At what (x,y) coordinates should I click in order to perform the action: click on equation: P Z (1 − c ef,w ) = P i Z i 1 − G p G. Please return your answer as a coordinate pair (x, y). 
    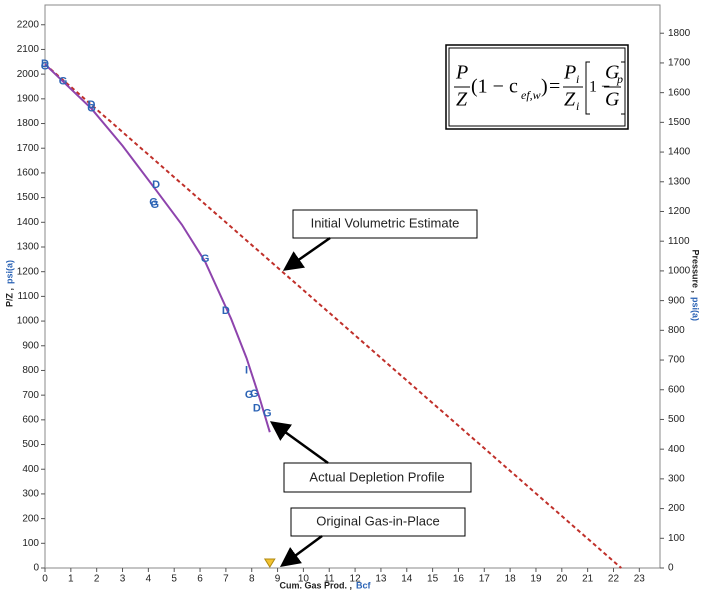
    Looking at the image, I should click on (540, 88).